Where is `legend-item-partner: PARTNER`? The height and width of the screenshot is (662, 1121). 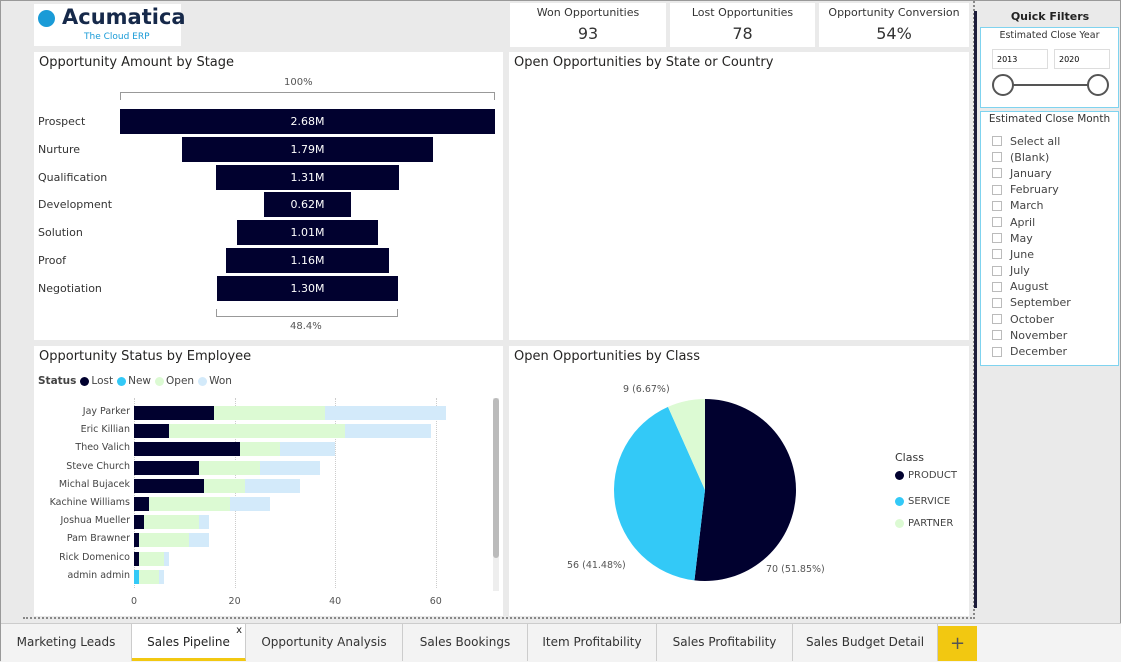
legend-item-partner: PARTNER is located at coordinates (924, 523).